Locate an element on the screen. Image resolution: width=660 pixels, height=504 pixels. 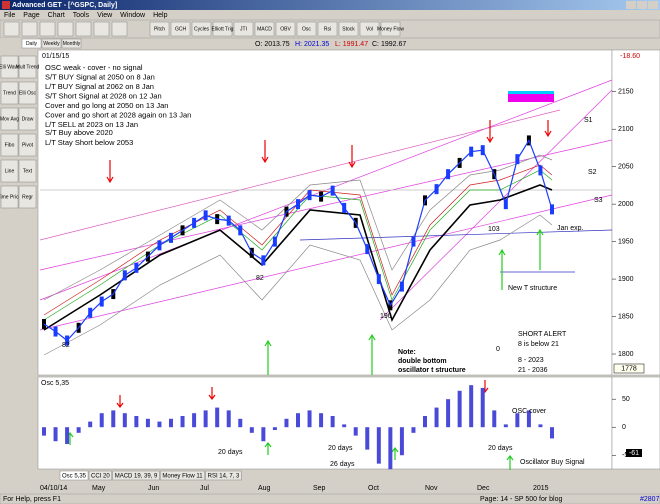
menu-item: Window is located at coordinates (133, 15).